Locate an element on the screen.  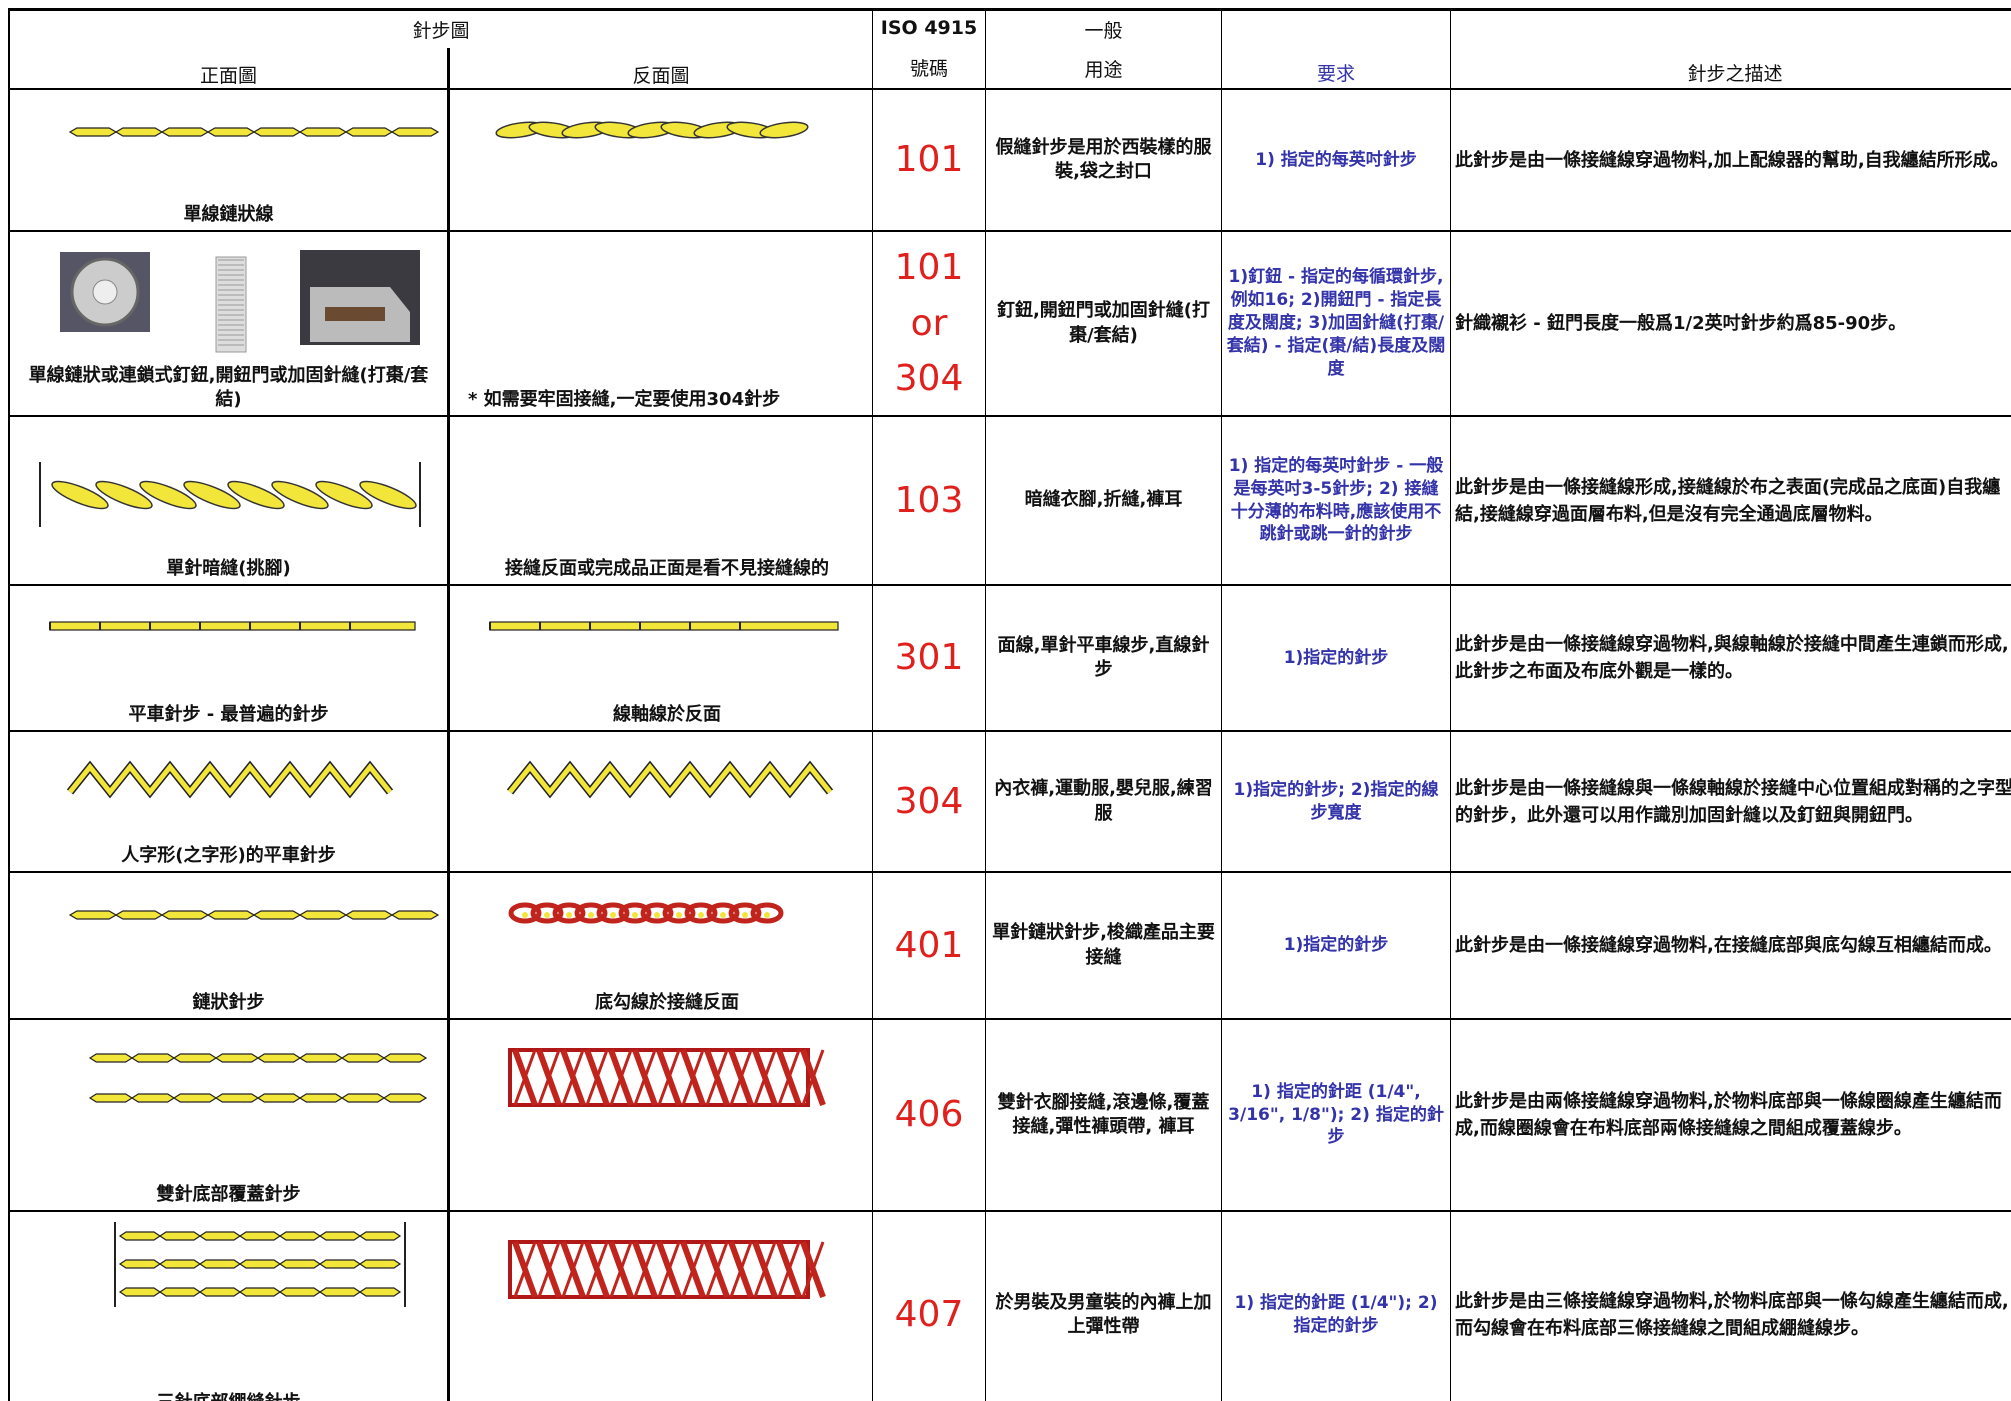
stitch-code: 101 is located at coordinates (929, 161).